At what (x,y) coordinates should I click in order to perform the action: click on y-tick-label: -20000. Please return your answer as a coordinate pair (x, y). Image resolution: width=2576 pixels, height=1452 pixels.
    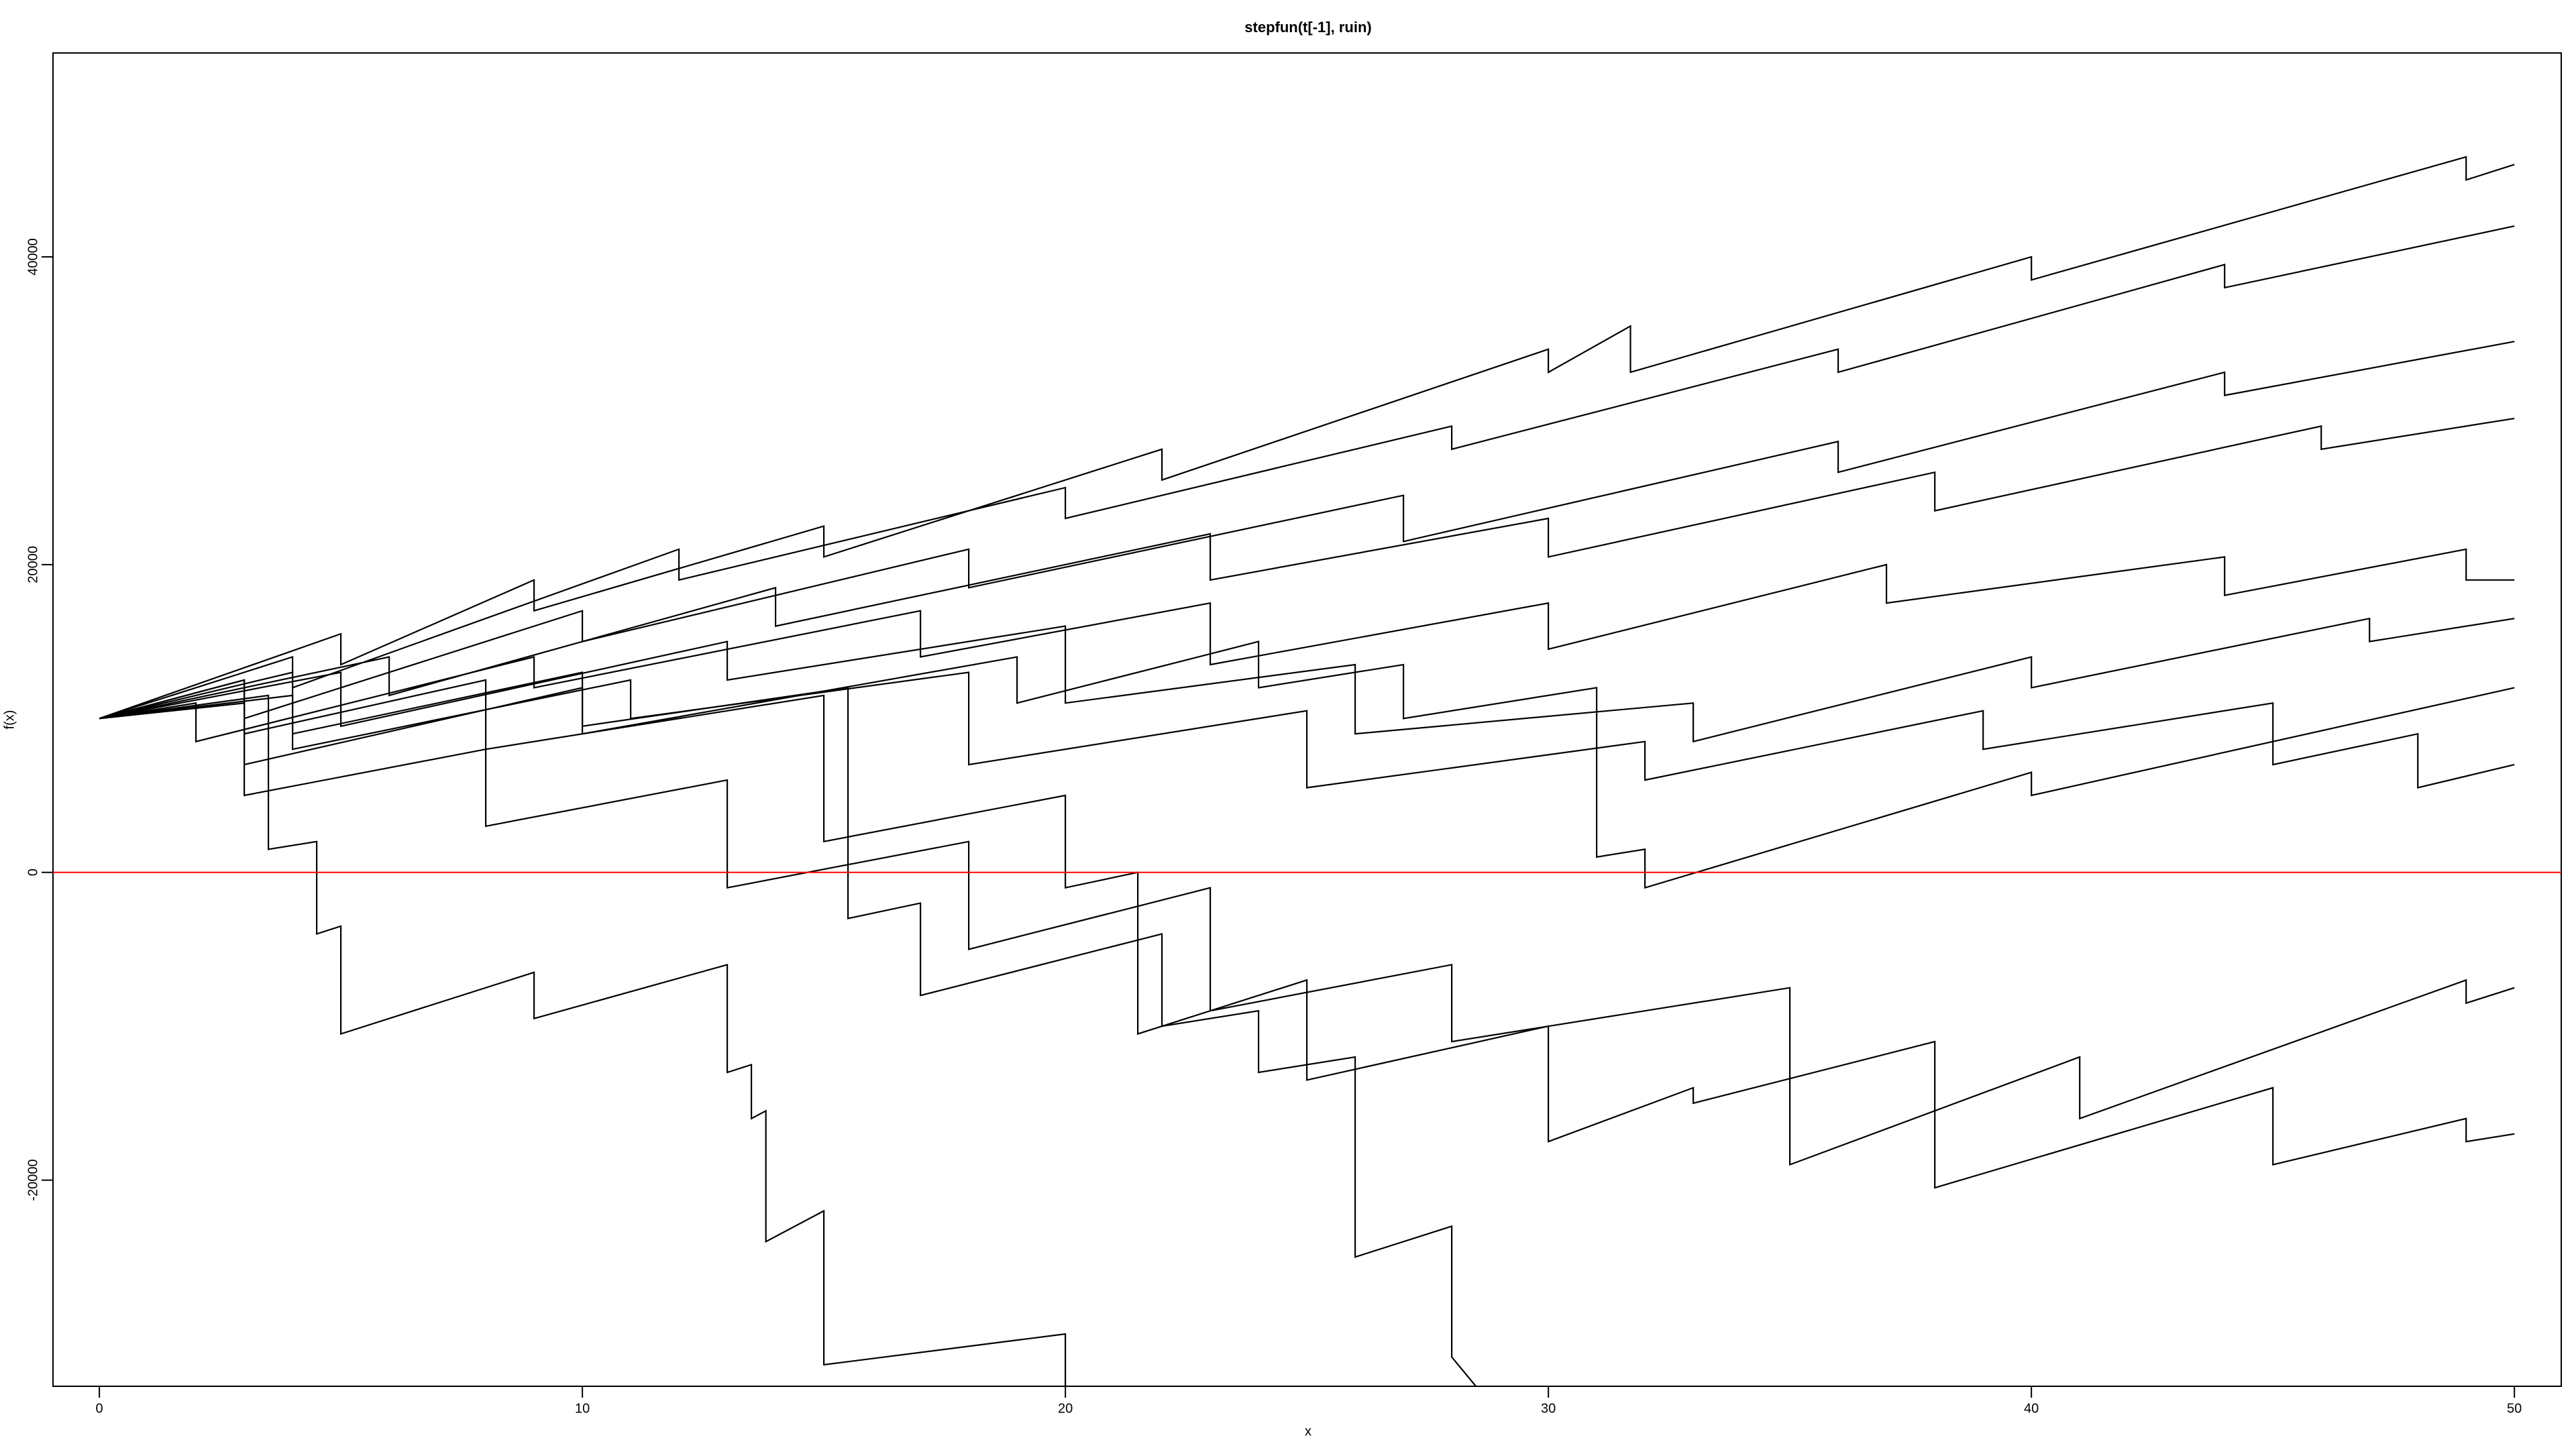
    Looking at the image, I should click on (32, 1179).